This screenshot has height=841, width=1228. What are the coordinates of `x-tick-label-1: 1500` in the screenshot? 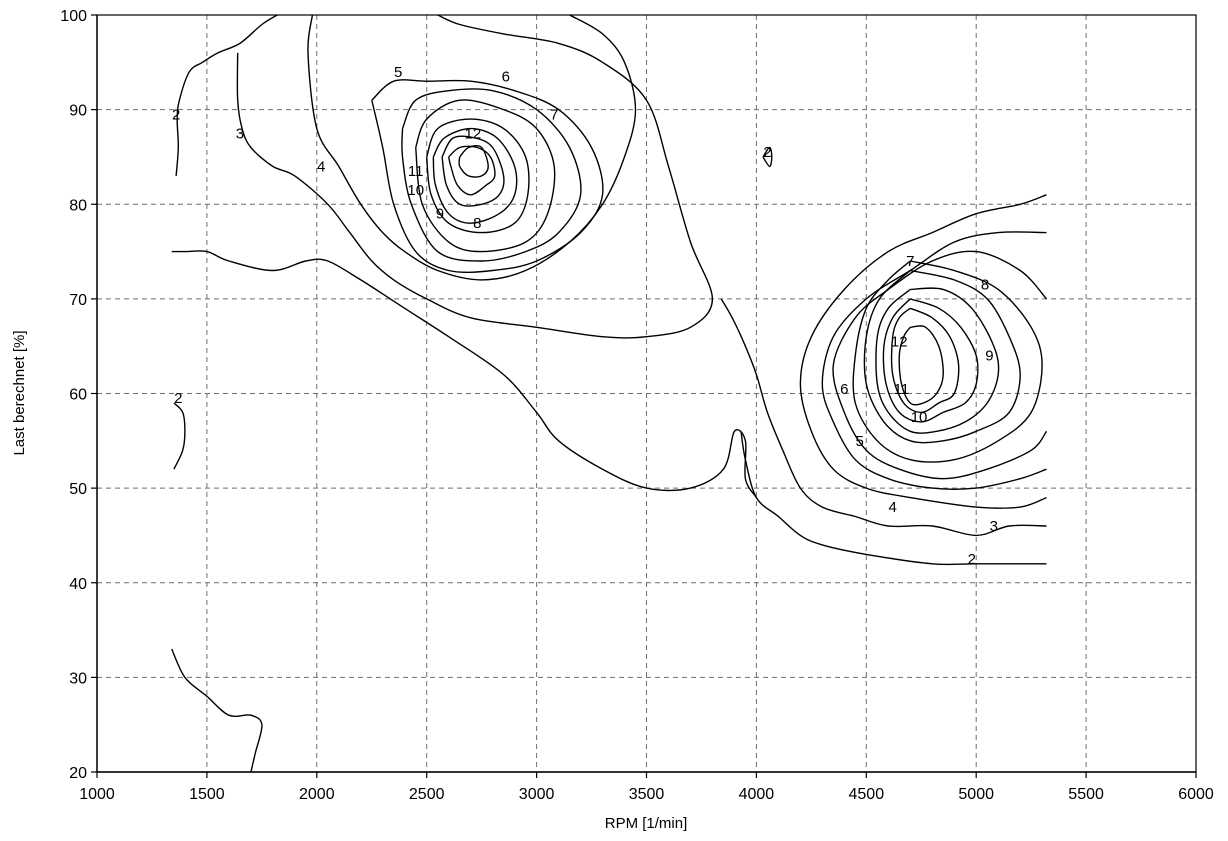 It's located at (207, 794).